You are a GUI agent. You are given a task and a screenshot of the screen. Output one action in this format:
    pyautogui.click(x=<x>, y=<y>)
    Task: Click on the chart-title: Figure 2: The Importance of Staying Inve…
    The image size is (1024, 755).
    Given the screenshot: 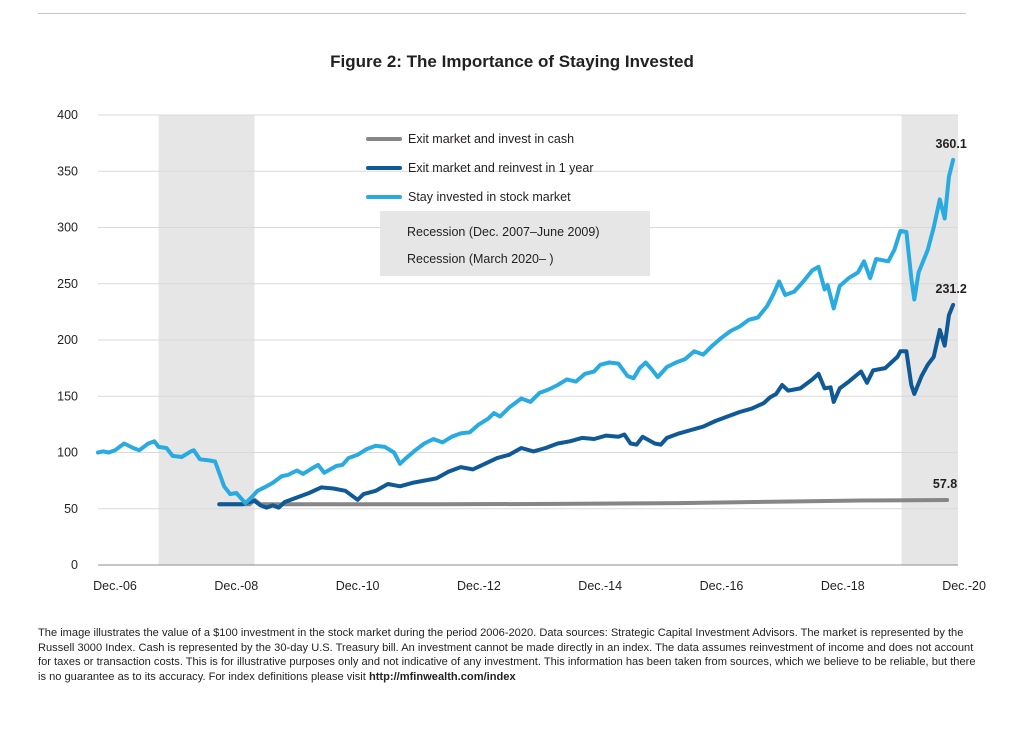 What is the action you would take?
    pyautogui.click(x=512, y=61)
    